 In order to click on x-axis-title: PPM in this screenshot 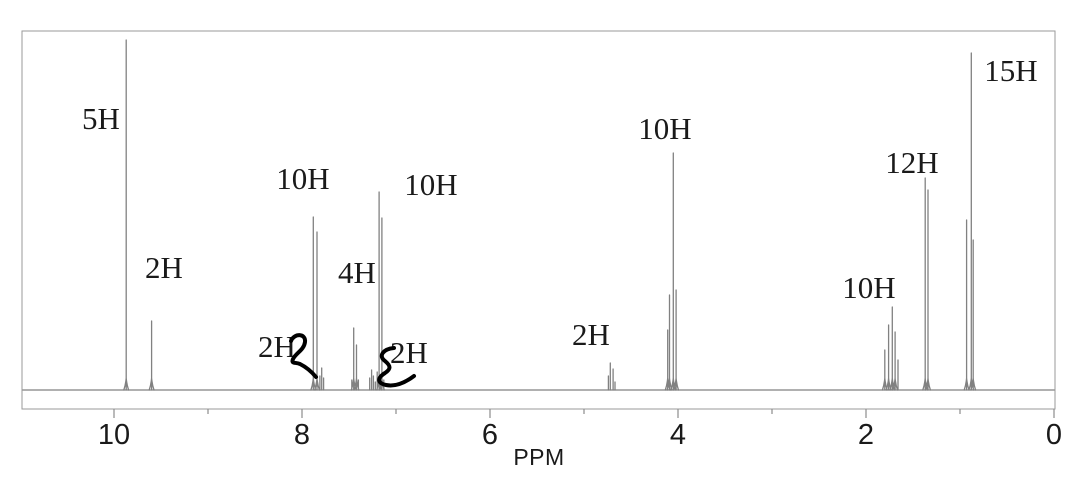, I will do `click(539, 457)`.